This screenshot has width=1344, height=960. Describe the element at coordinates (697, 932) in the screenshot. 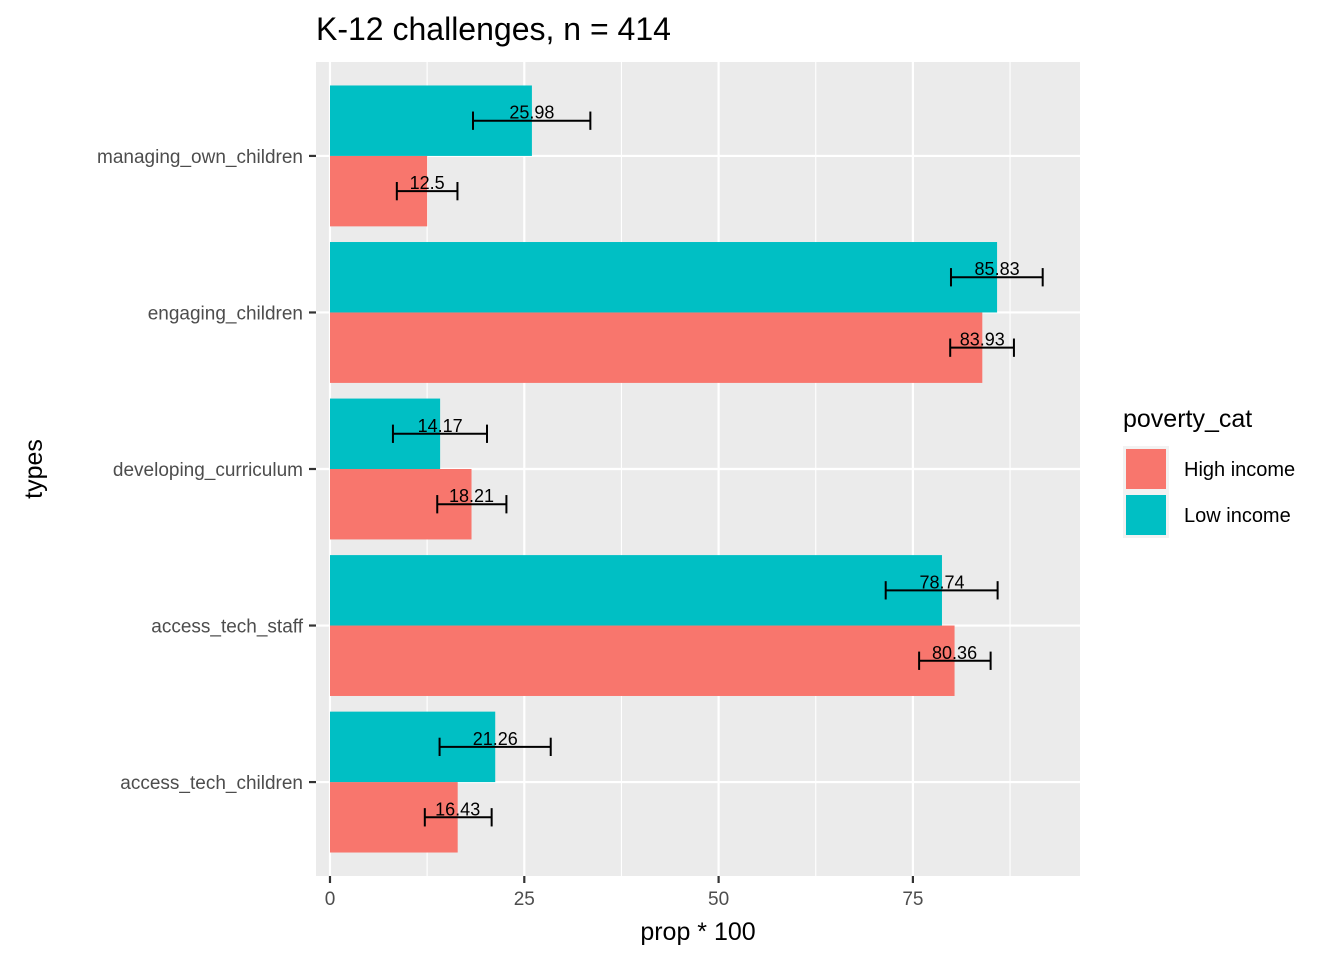

I see `x-axis-title: prop * 100` at that location.